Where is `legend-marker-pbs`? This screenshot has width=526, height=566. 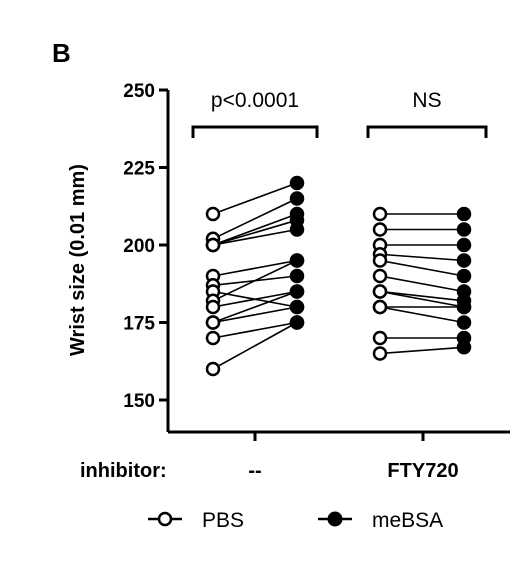 legend-marker-pbs is located at coordinates (165, 519).